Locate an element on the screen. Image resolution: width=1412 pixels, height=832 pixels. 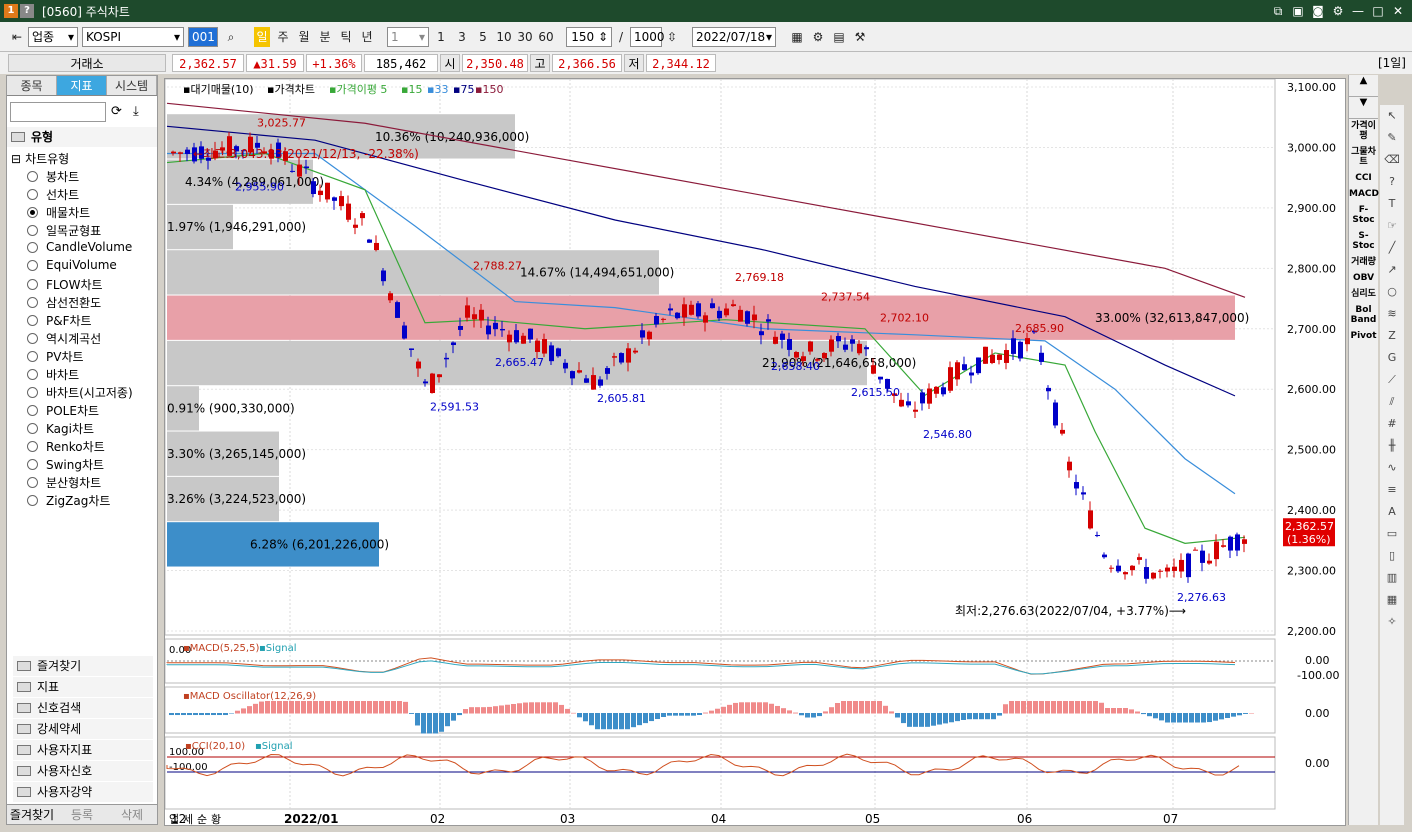
folder-item: 즐겨찾기 is located at coordinates (83, 666).